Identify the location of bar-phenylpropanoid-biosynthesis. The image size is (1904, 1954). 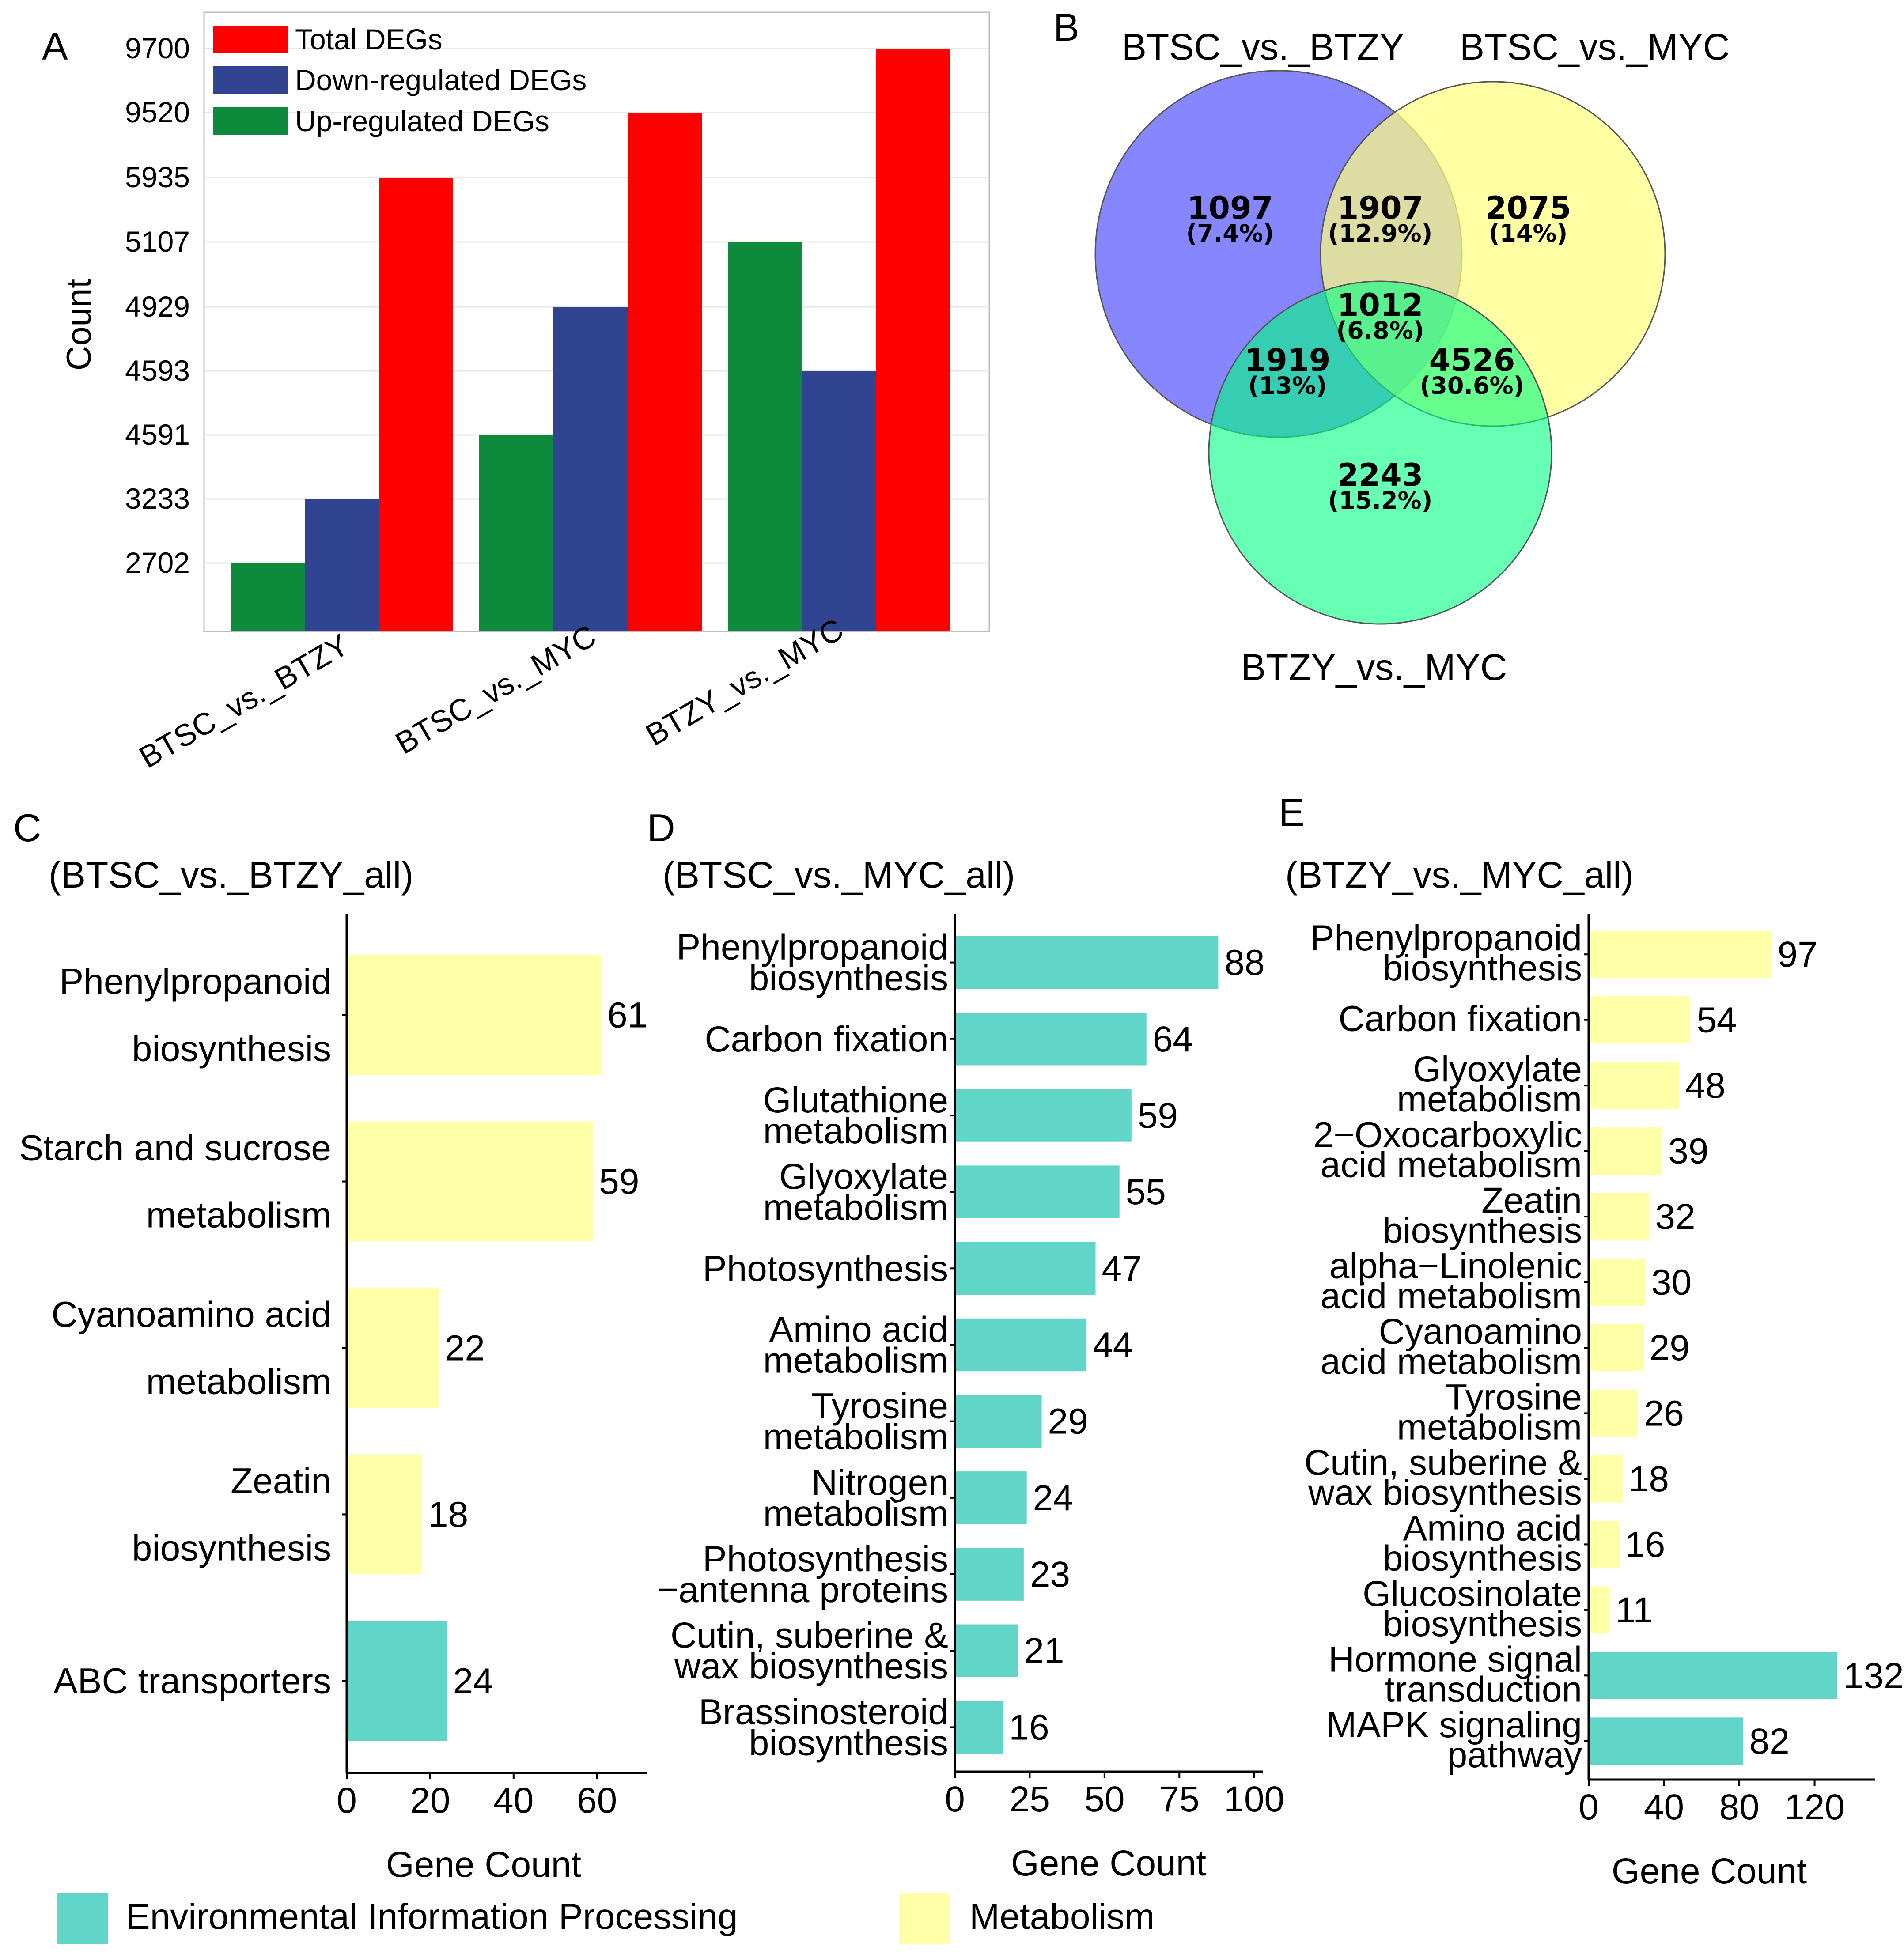
(1681, 954).